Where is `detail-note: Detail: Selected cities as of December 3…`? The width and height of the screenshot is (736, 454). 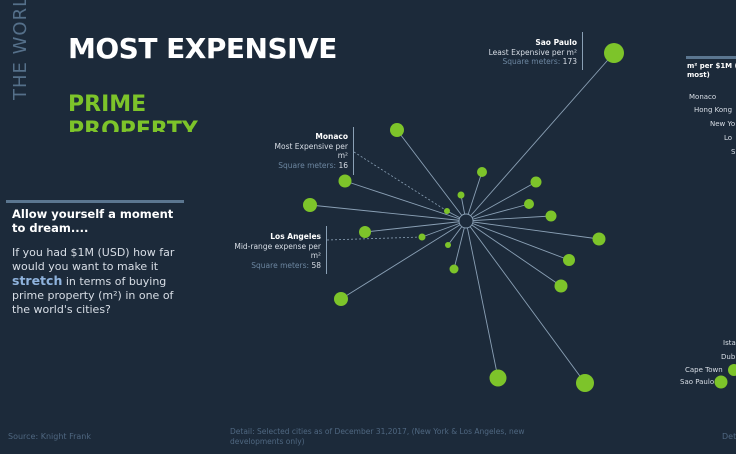
detail-note: Detail: Selected cities as of December 3… is located at coordinates (377, 436).